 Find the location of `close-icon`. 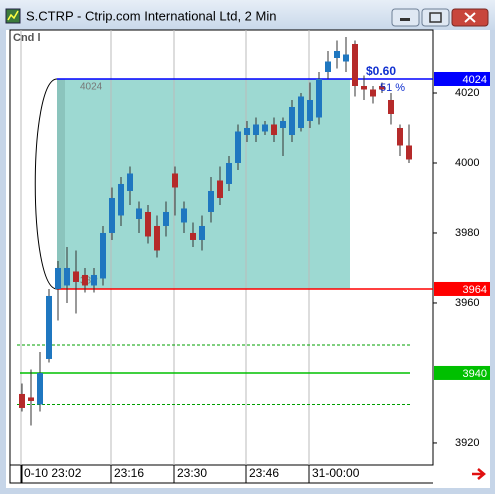

close-icon is located at coordinates (470, 17).